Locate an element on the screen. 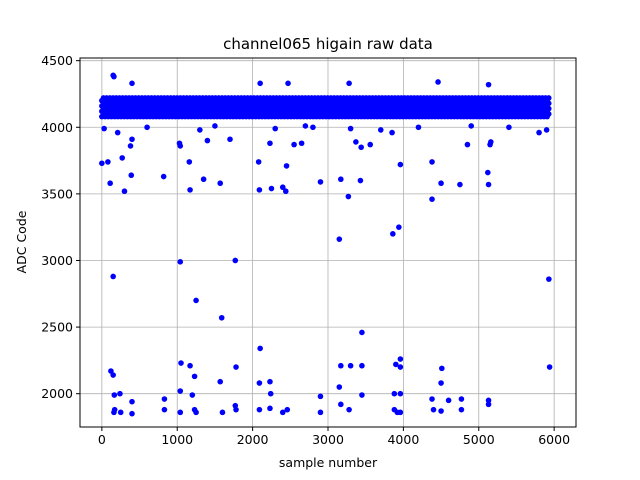 The height and width of the screenshot is (480, 640). x-tick-label: 3000 is located at coordinates (328, 439).